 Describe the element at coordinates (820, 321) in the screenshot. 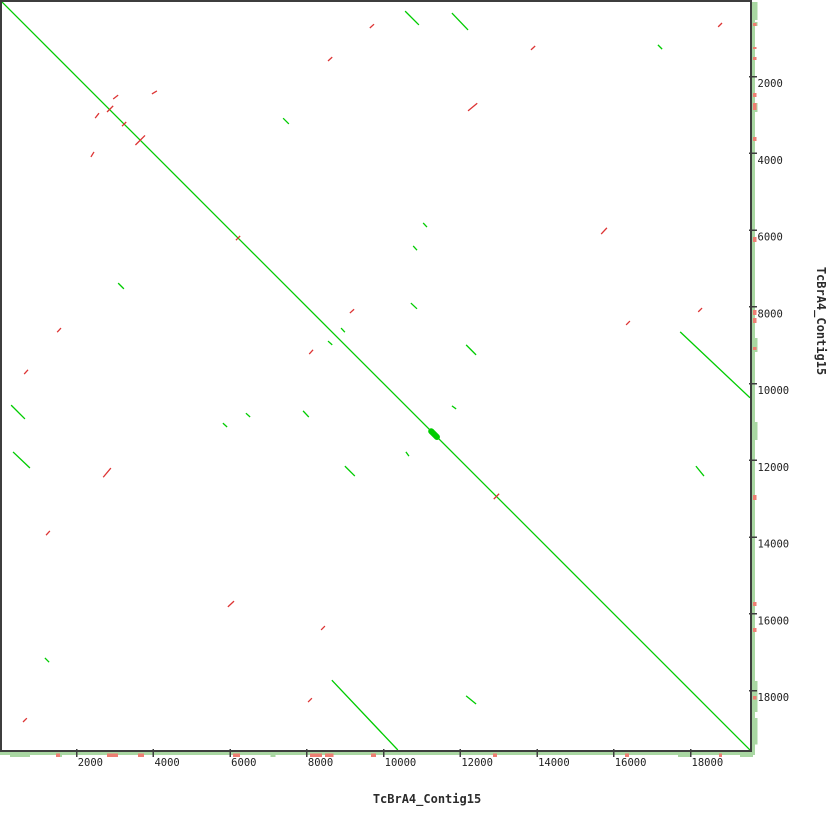

I see `y-axis-title: TcBrA4_Contig15` at that location.